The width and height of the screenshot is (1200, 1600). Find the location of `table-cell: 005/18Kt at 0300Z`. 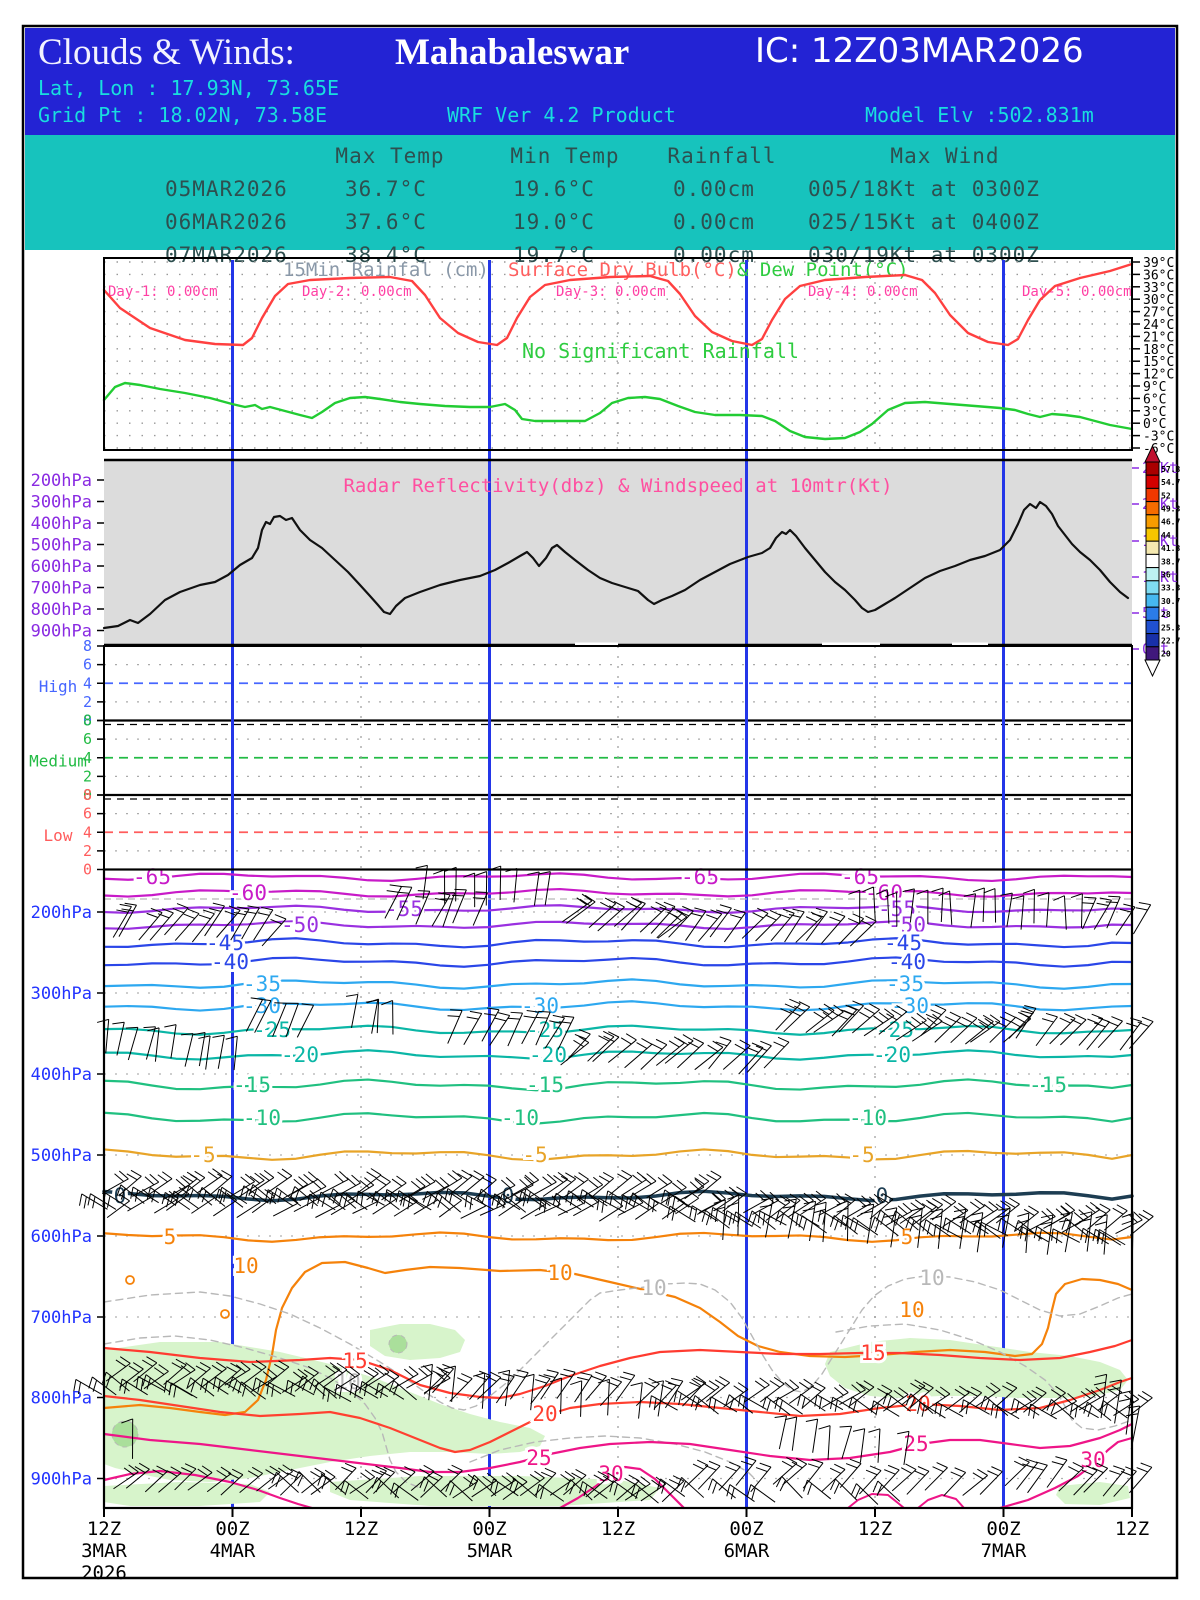

table-cell: 005/18Kt at 0300Z is located at coordinates (924, 189).